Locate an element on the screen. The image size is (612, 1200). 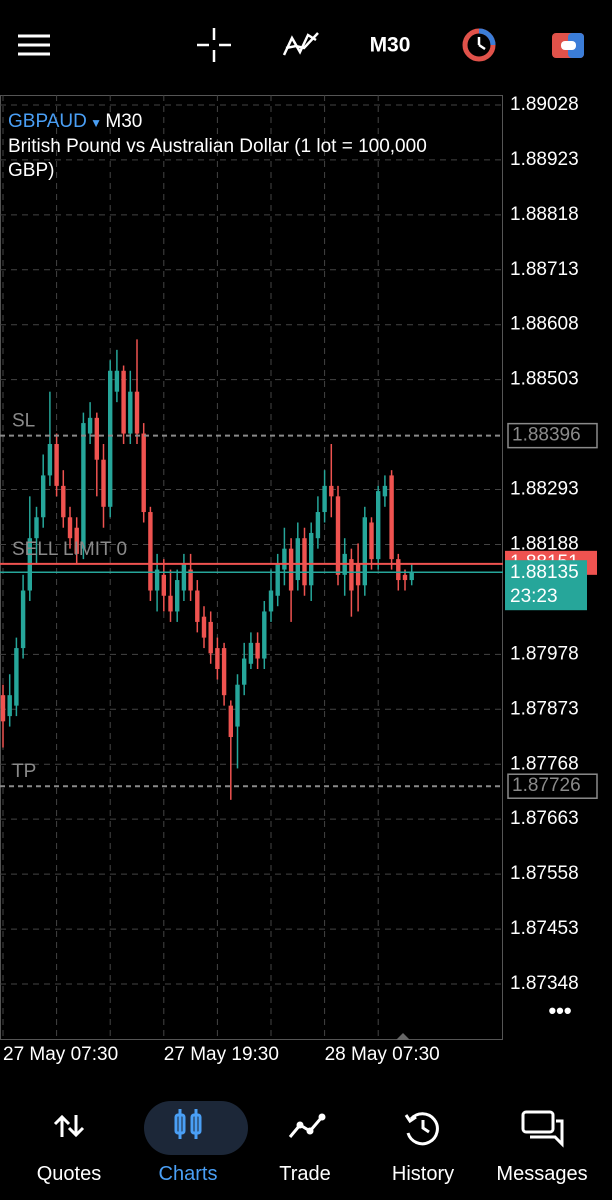
y-tick-label: 1.87348 is located at coordinates (544, 983).